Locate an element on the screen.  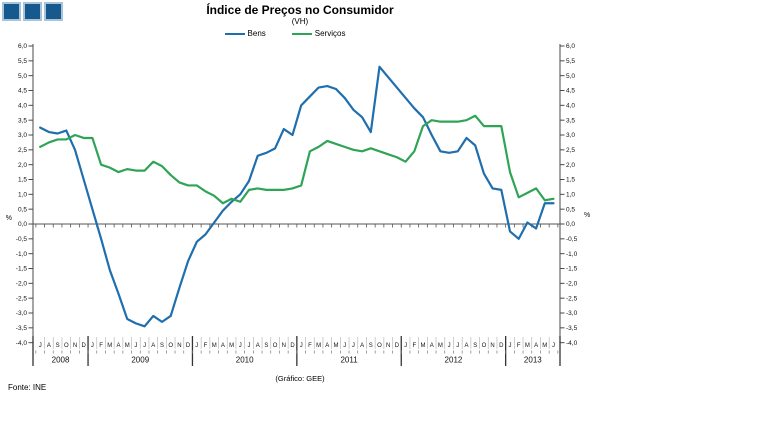
servicos-line-swatch is located at coordinates (301, 33).